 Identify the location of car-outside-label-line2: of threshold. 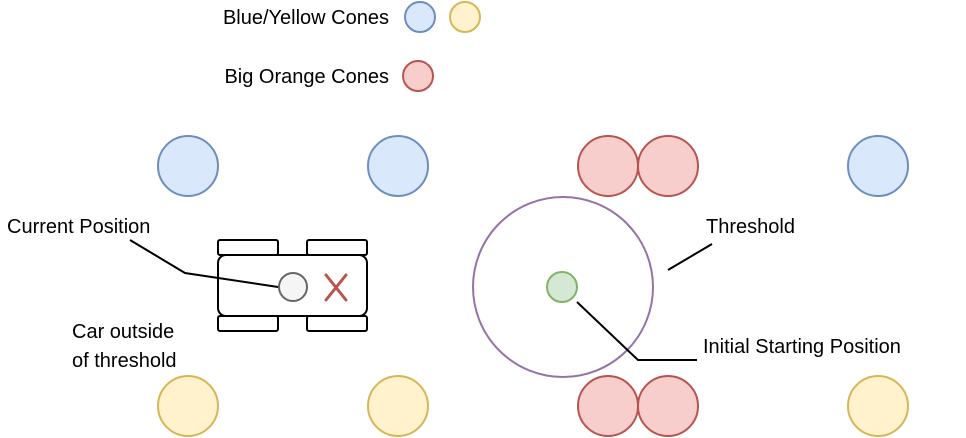
(124, 361).